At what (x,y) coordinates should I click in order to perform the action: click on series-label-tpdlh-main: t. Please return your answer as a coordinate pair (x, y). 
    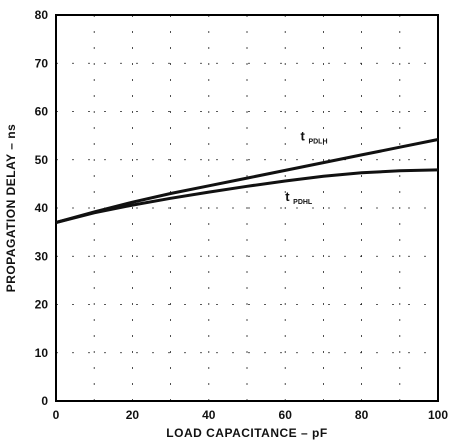
    Looking at the image, I should click on (302, 135).